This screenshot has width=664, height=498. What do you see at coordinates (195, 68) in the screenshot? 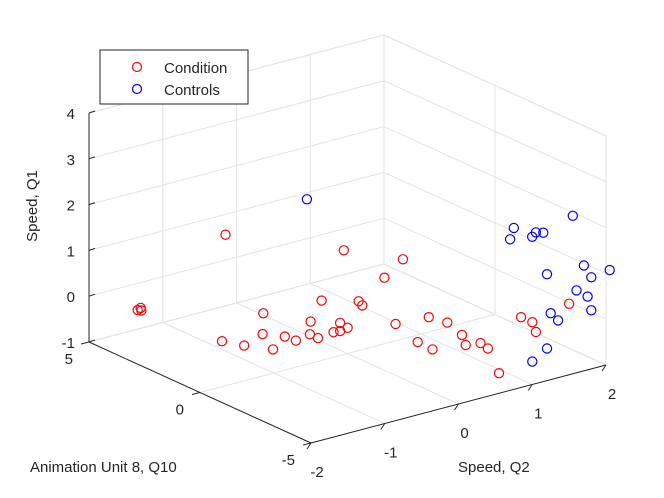
I see `legend-label-condition: Condition` at bounding box center [195, 68].